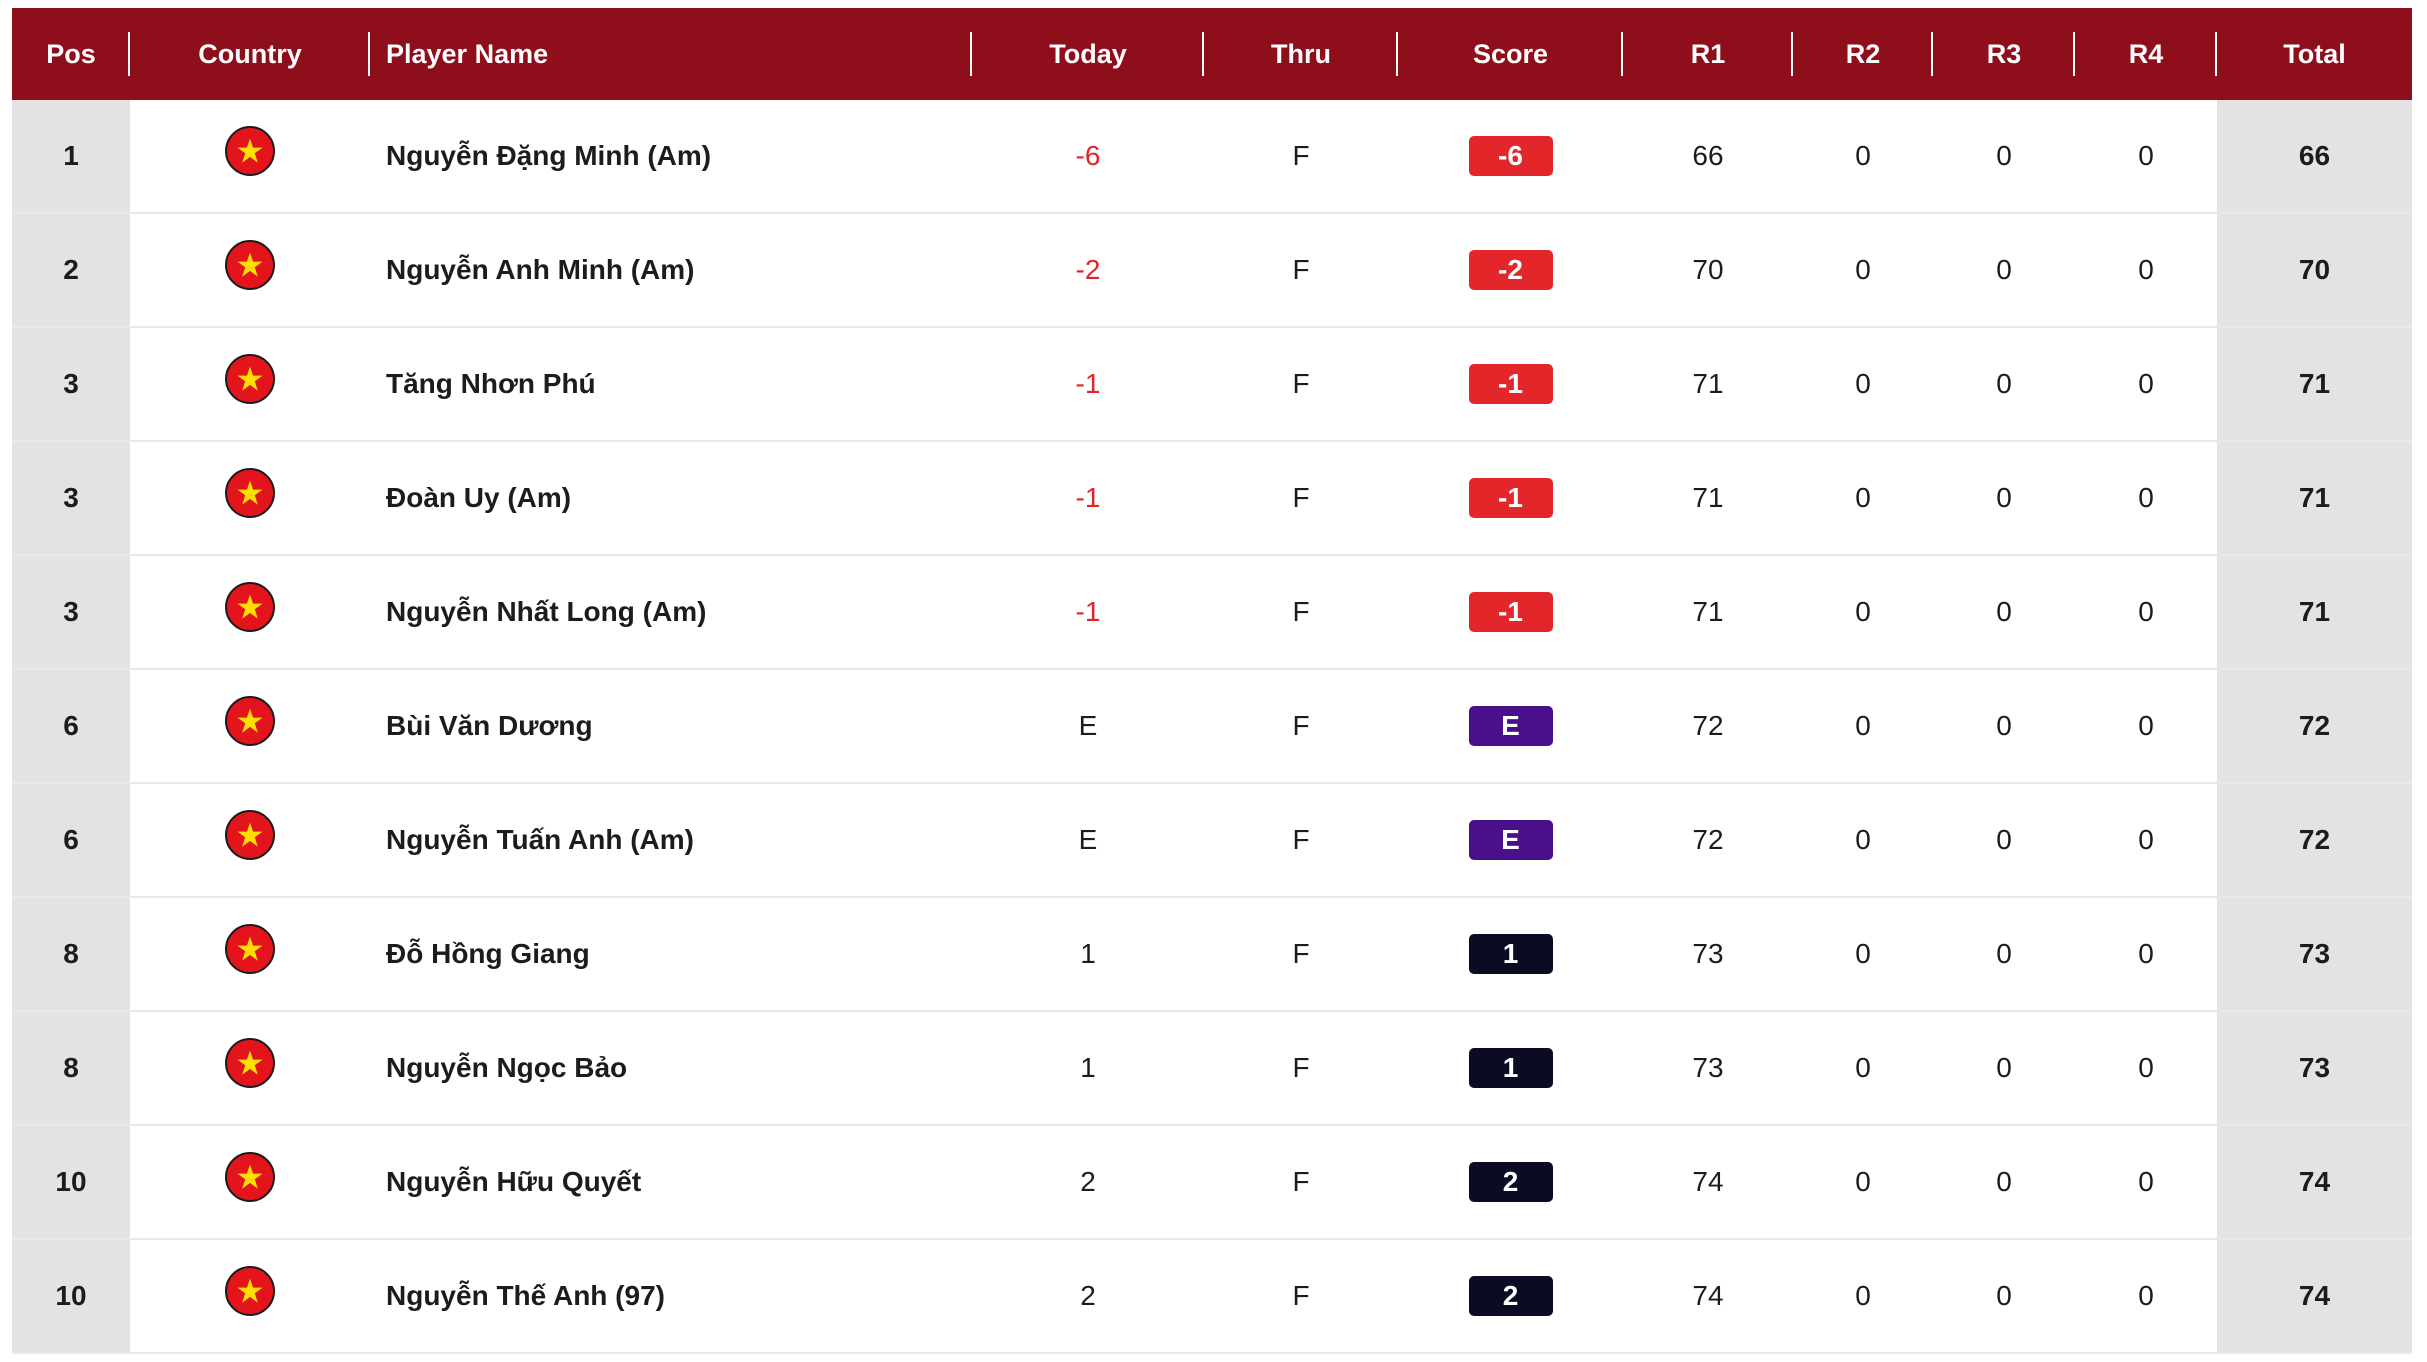 The image size is (2427, 1362). What do you see at coordinates (1088, 1295) in the screenshot?
I see `today-score: 2` at bounding box center [1088, 1295].